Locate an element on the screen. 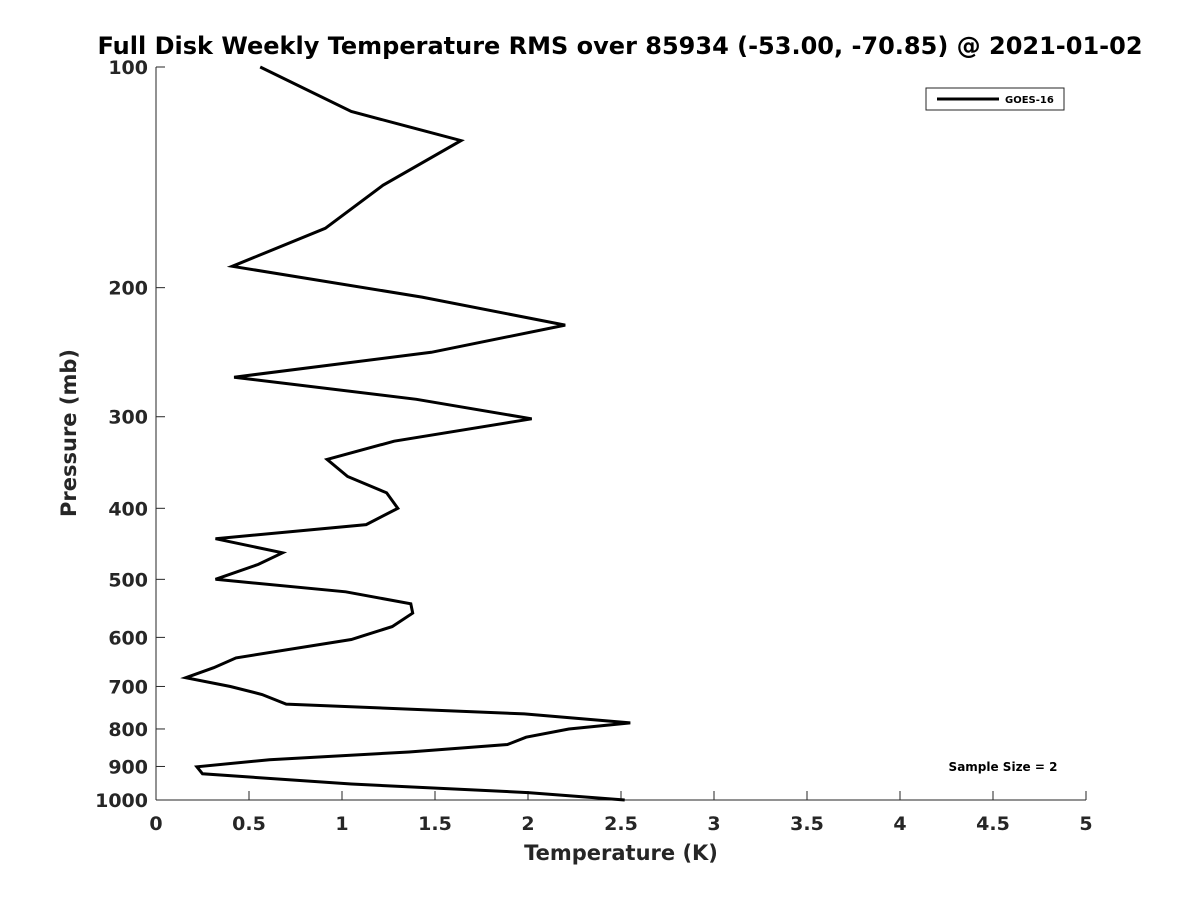  x-tick-label: 0.5 is located at coordinates (249, 824).